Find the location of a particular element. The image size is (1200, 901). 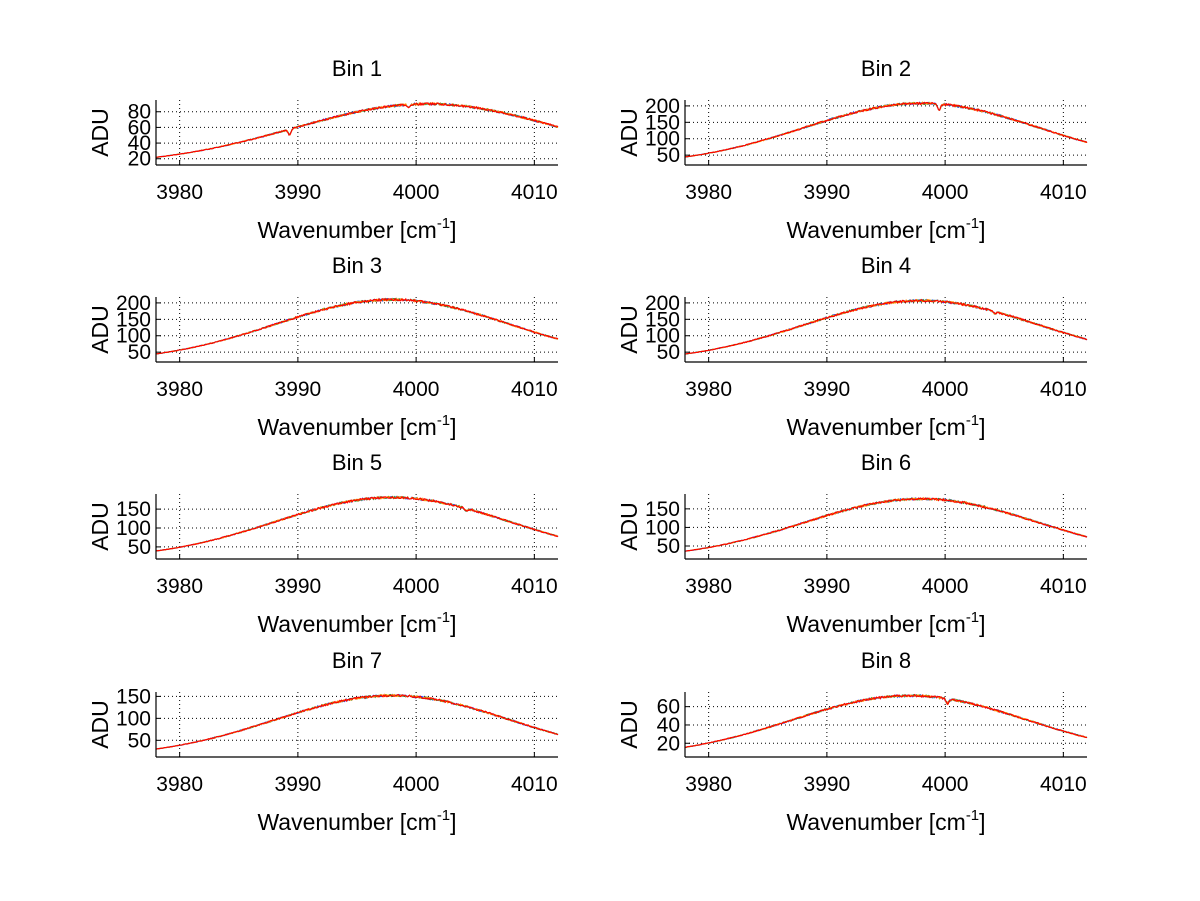

subplot-title: Bin 7 is located at coordinates (357, 660).